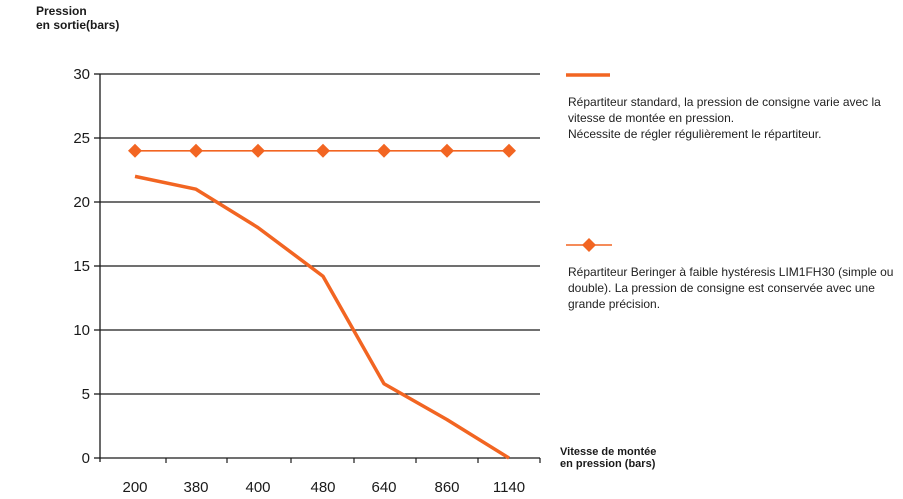 This screenshot has height=499, width=903. I want to click on x-tick-label-400: 400, so click(257, 487).